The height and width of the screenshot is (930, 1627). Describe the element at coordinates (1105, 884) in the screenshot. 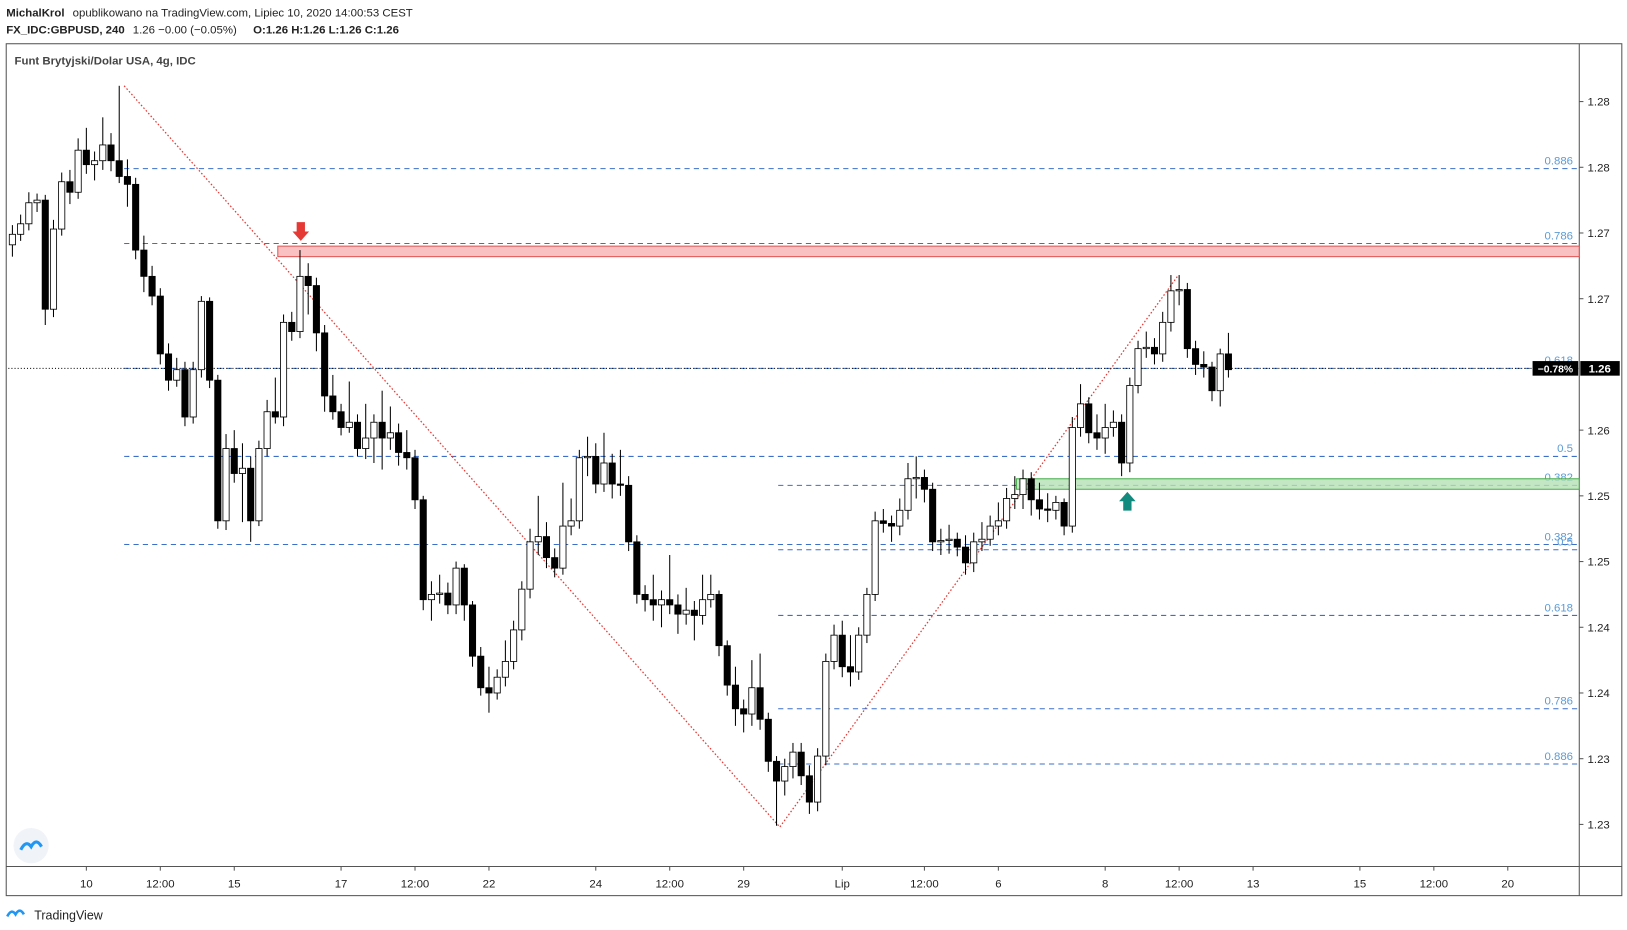

I see `x-tick-label: 8` at that location.